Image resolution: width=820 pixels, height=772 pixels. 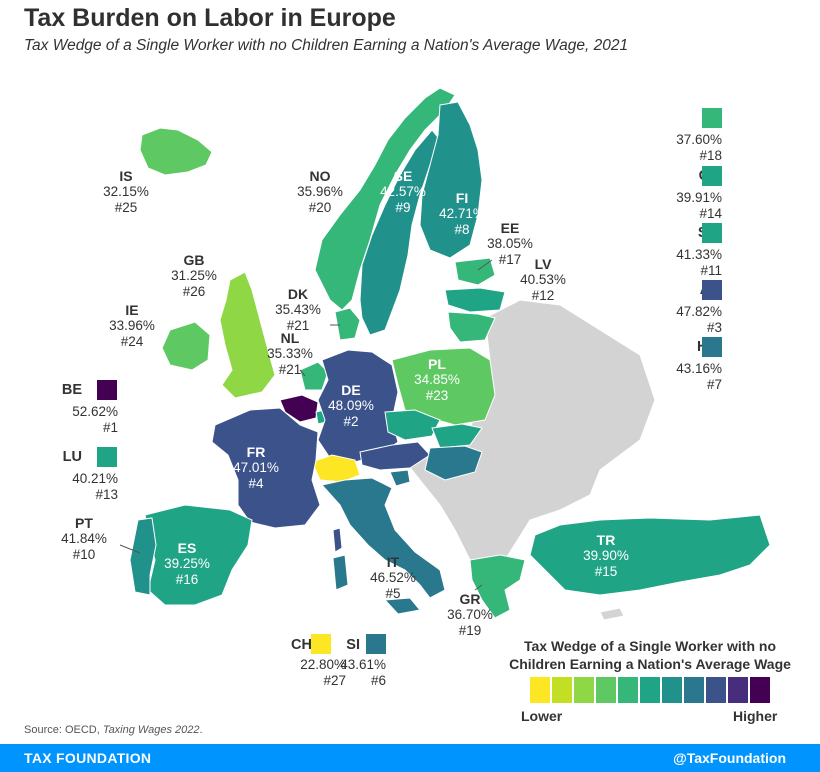 I want to click on country-shape-hu, so click(x=453, y=463).